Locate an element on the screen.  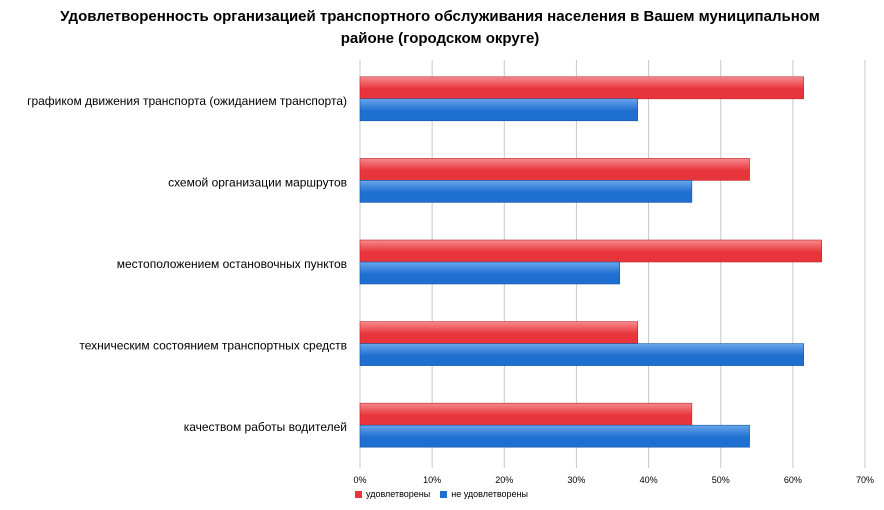
legend-label-satisfied: удовлетворены is located at coordinates (398, 494).